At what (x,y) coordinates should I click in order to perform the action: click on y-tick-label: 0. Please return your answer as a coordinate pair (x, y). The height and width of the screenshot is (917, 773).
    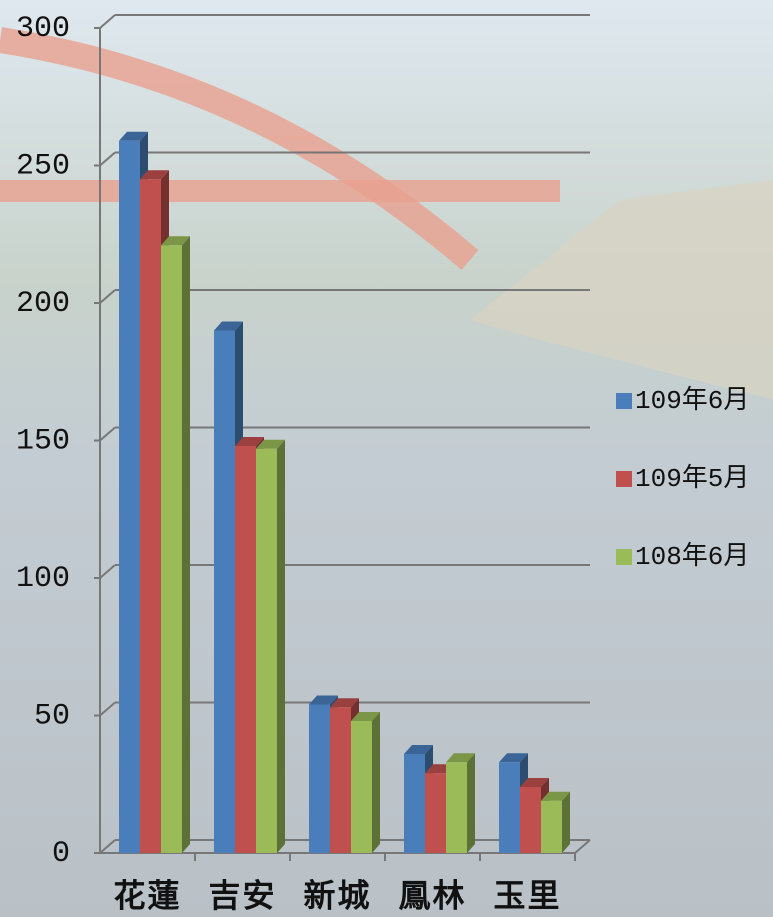
    Looking at the image, I should click on (61, 854).